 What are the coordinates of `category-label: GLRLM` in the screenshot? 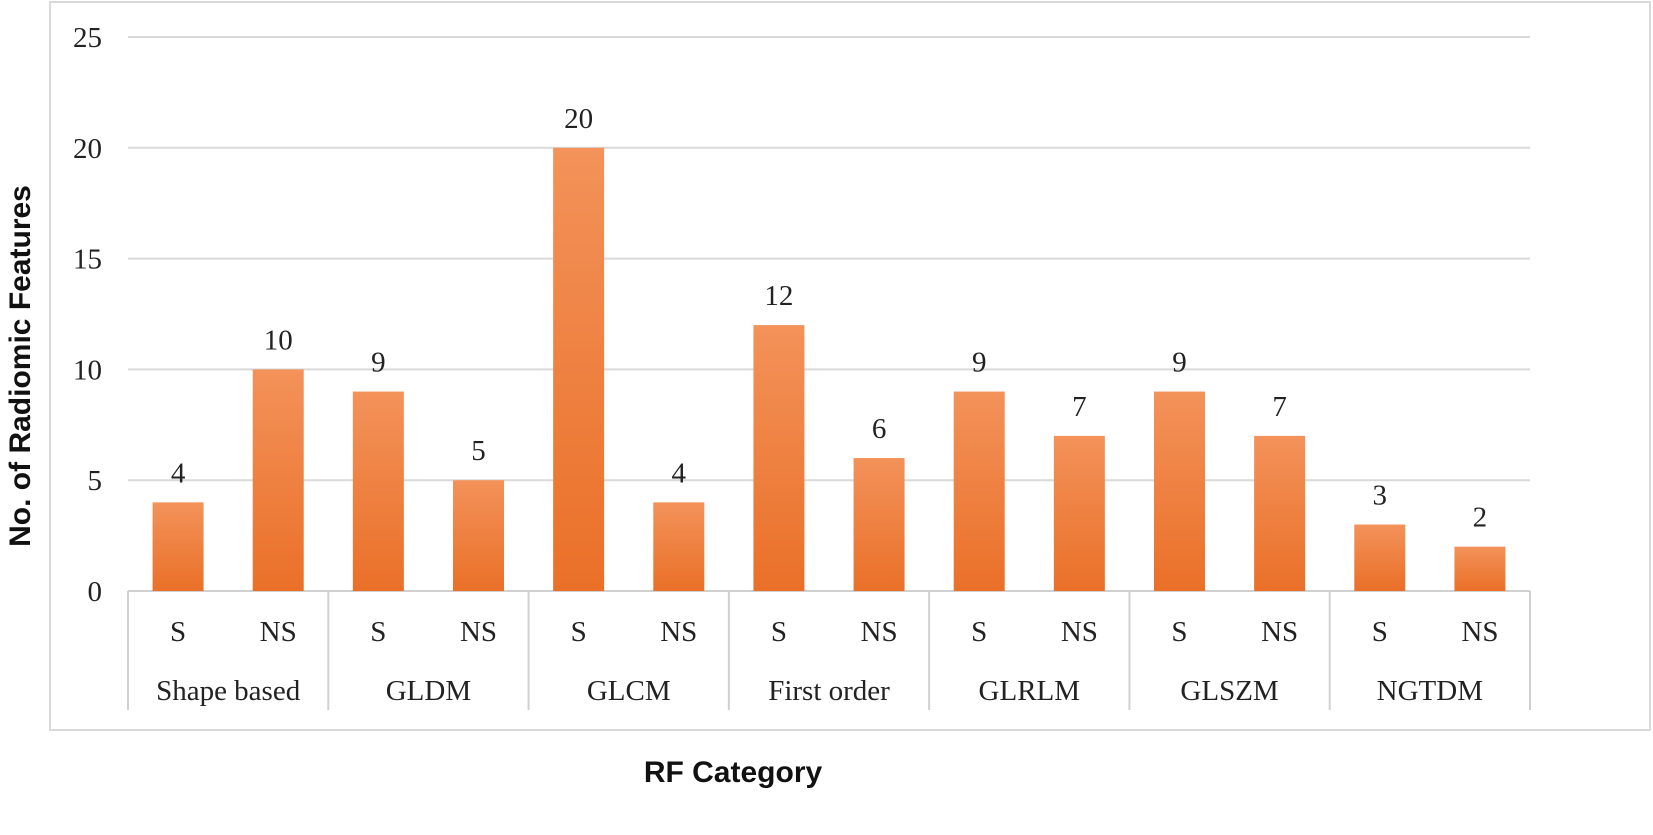 It's located at (1030, 691).